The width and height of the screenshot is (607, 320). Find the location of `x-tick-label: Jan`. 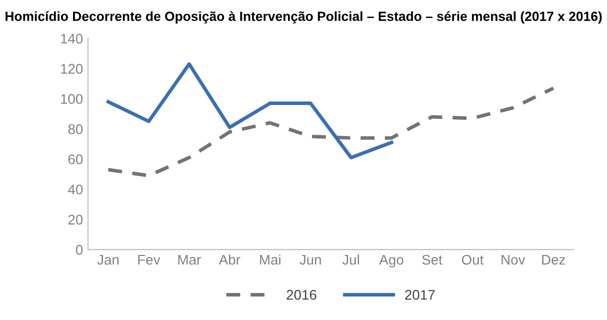

x-tick-label: Jan is located at coordinates (108, 259).